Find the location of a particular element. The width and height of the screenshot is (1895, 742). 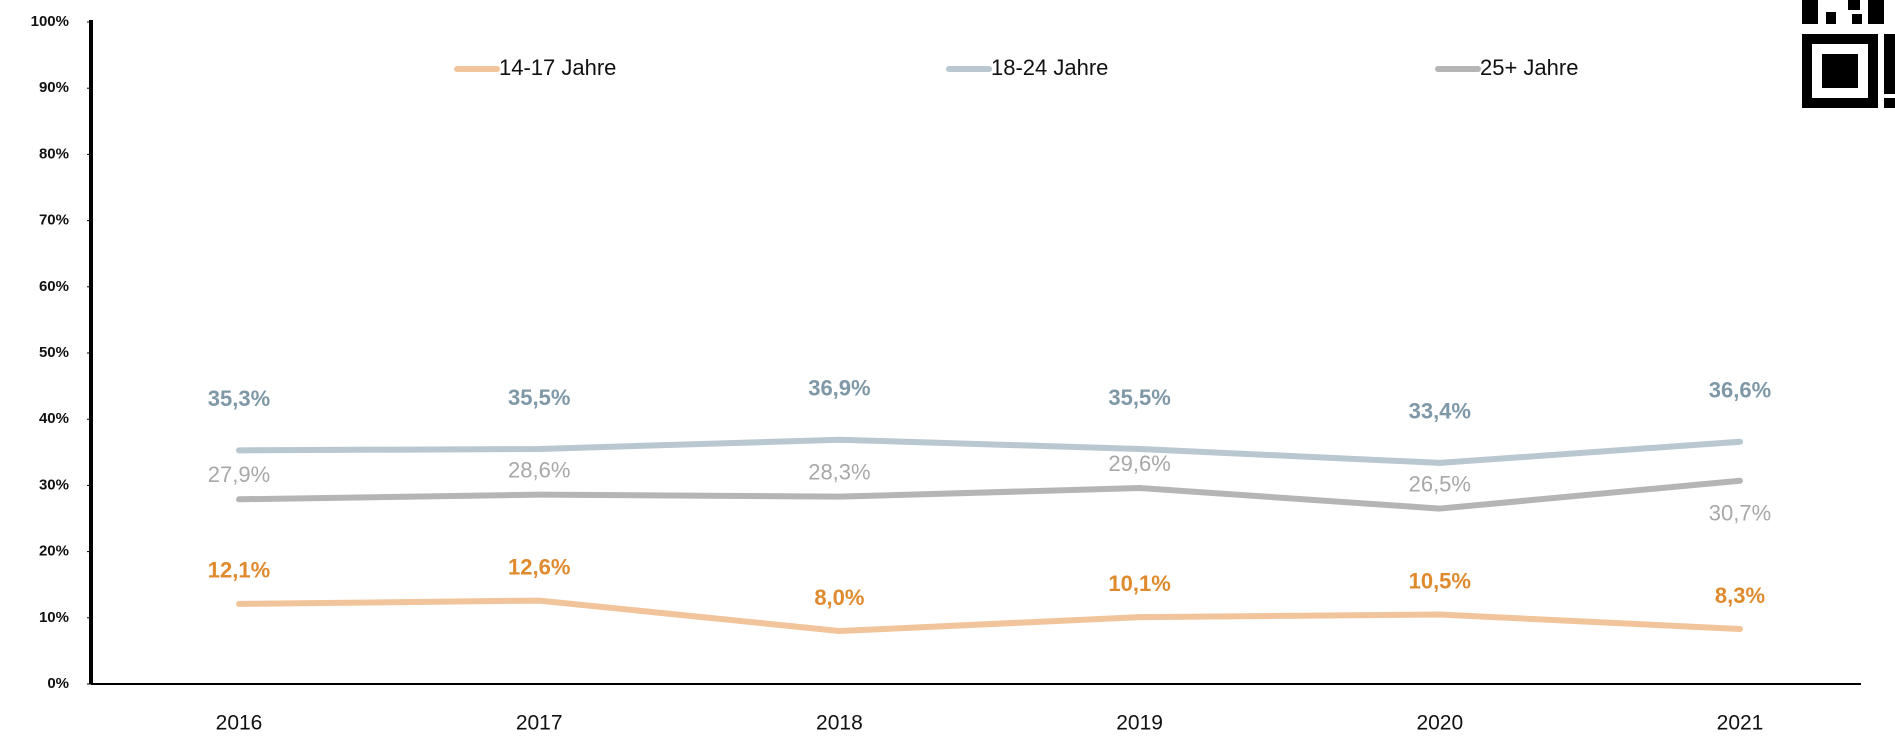

data-label: 36,6% is located at coordinates (1740, 390).